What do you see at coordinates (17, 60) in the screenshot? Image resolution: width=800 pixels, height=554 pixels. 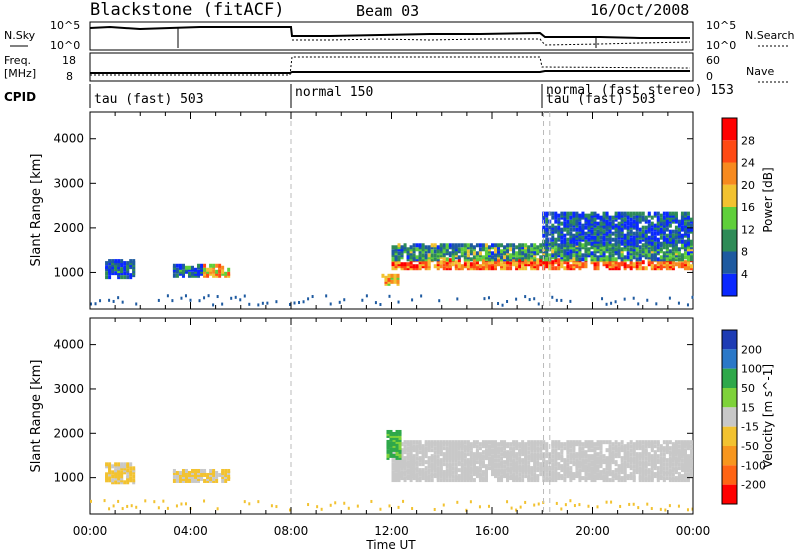 I see `freq-label-1: Freq.` at bounding box center [17, 60].